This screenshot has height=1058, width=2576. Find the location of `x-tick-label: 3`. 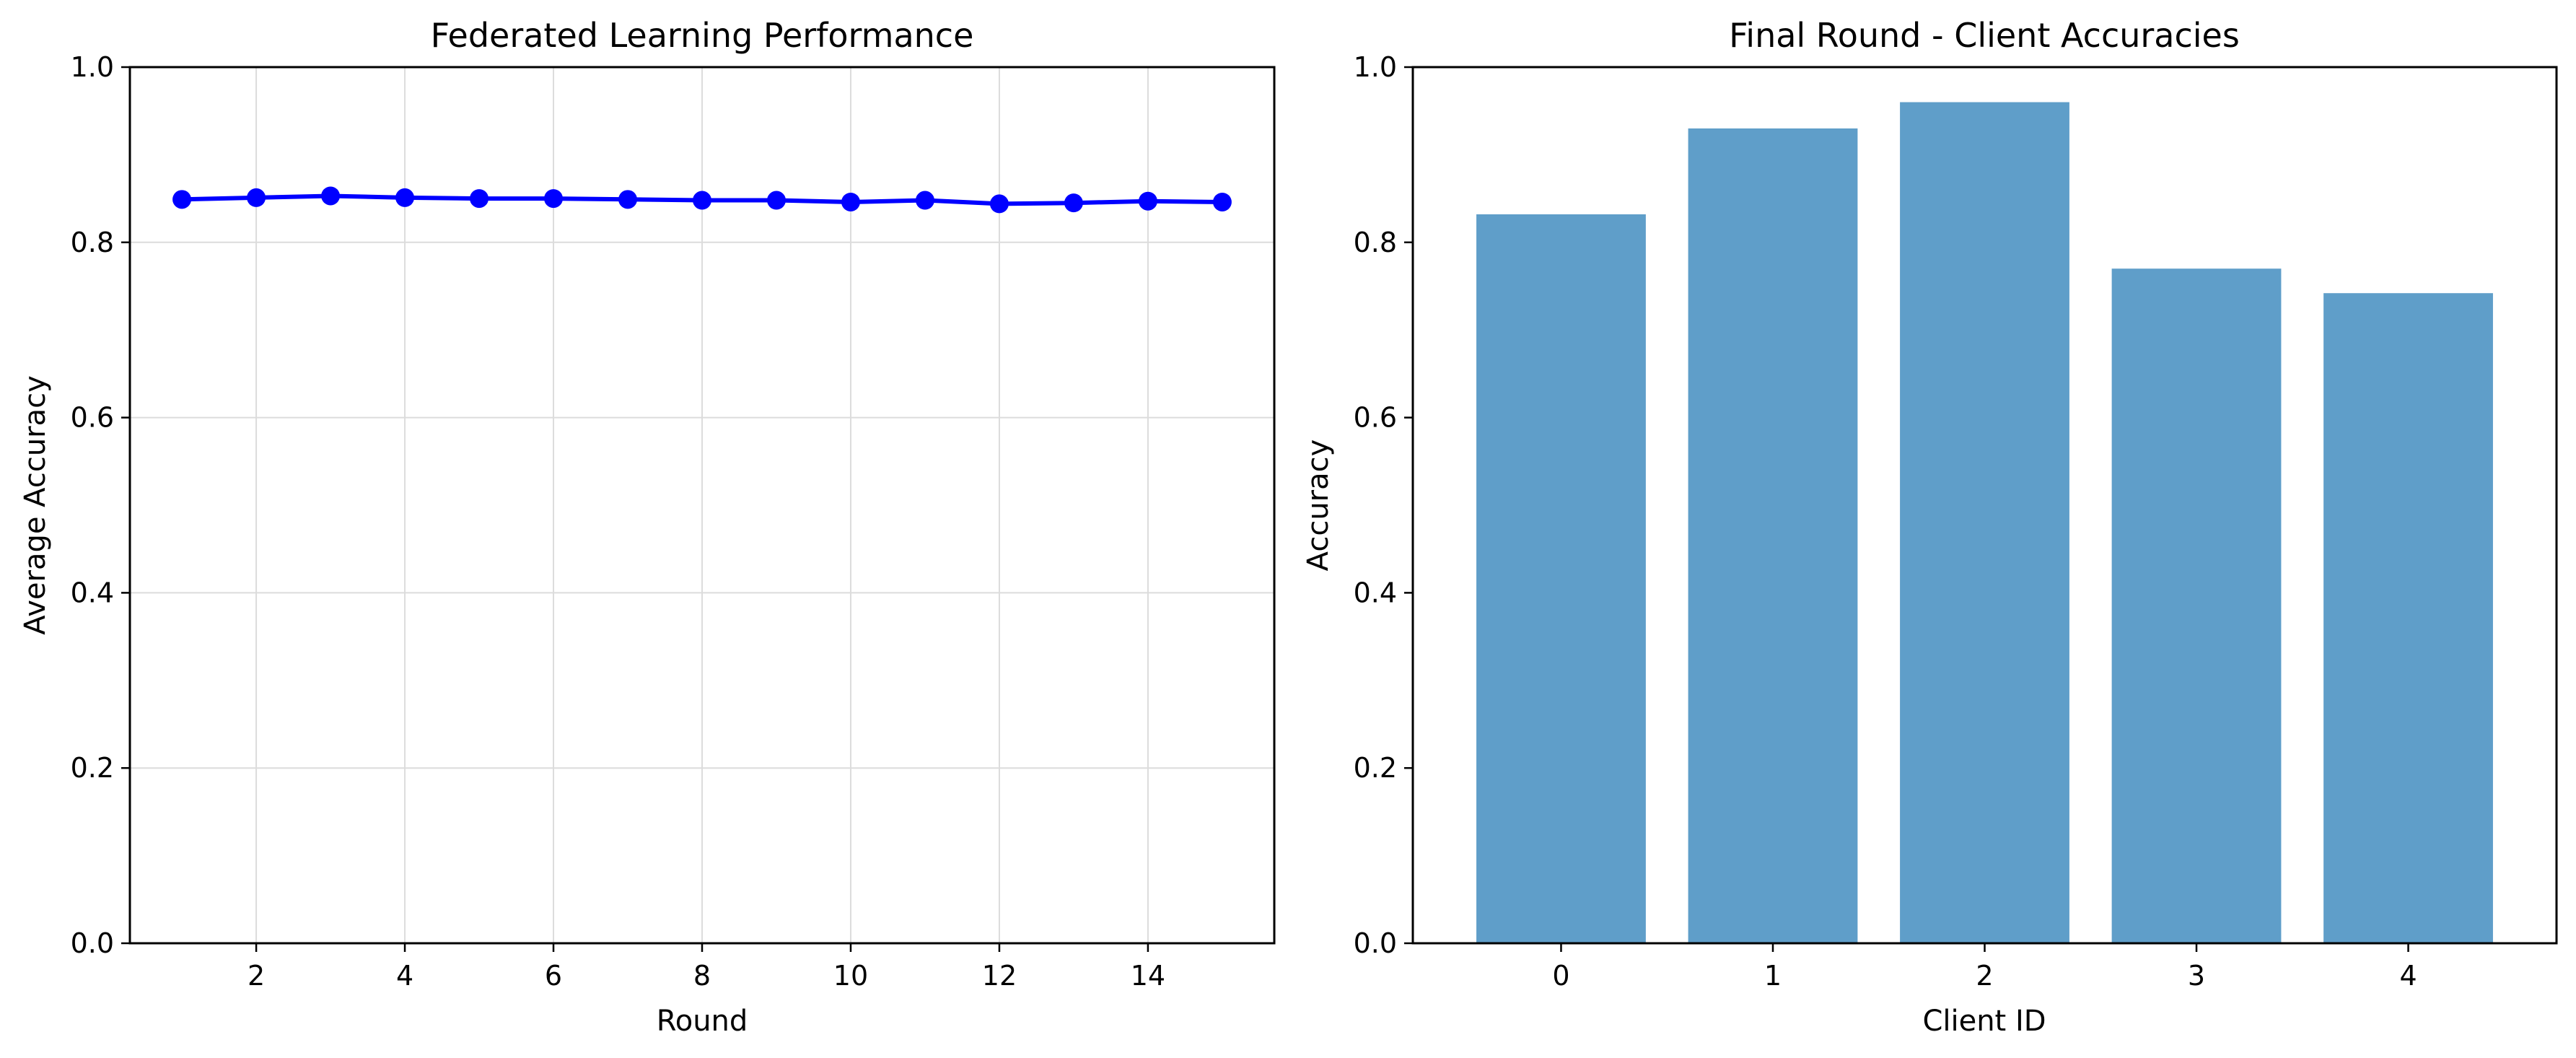

x-tick-label: 3 is located at coordinates (2196, 976).